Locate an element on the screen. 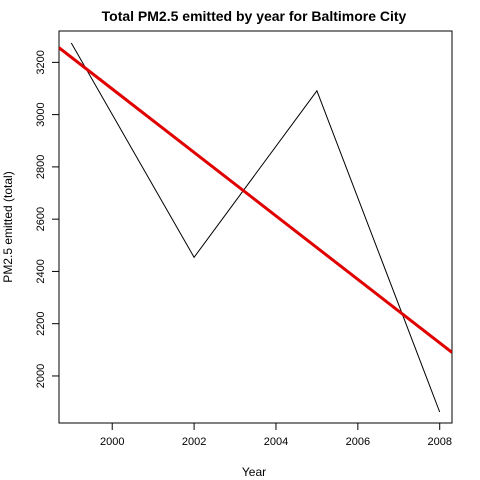  y-tick-label-2000: 2000 is located at coordinates (41, 376).